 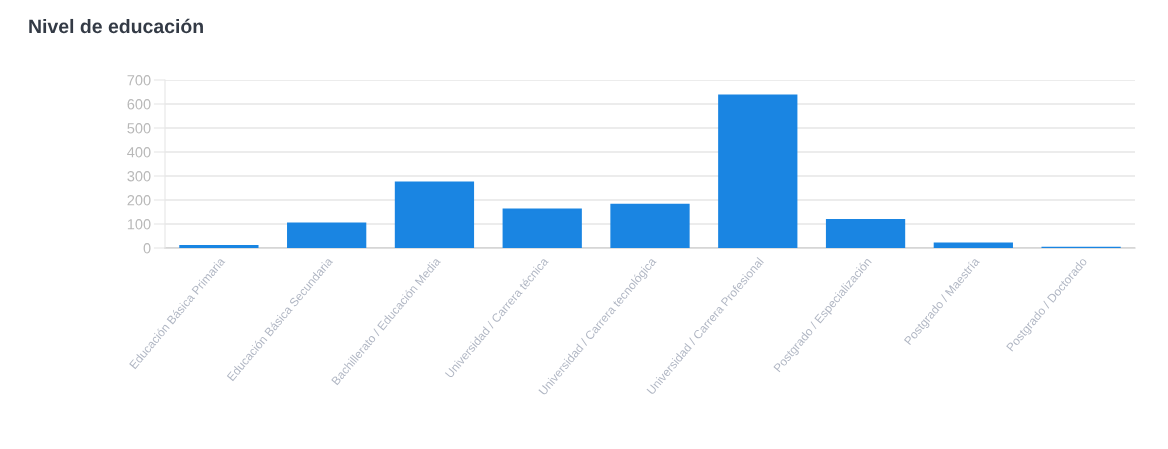 I want to click on y-tick-label: 300, so click(x=139, y=176).